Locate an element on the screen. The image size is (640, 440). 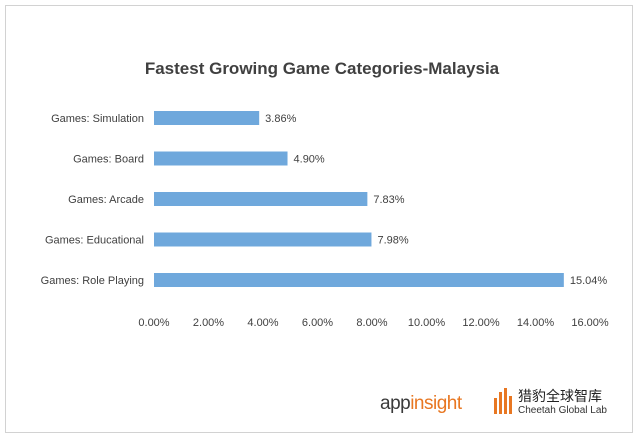
category-label: Games: Simulation is located at coordinates (97, 119).